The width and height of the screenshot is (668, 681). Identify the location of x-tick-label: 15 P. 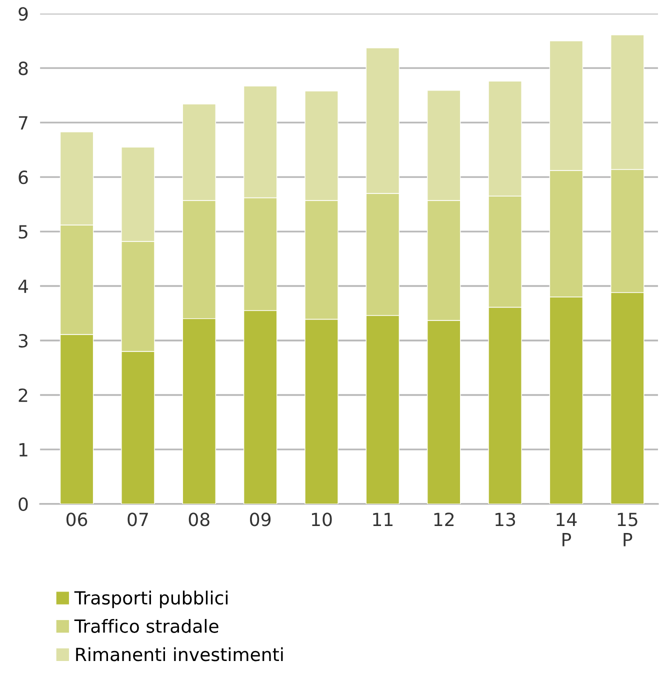
(628, 529).